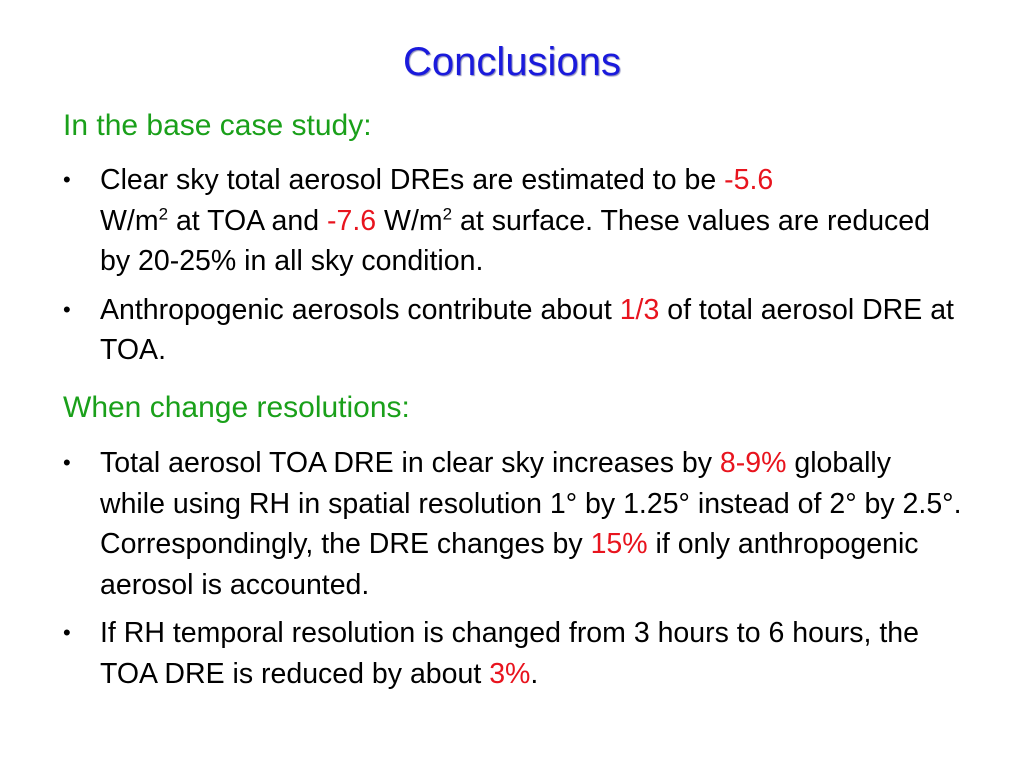 The width and height of the screenshot is (1024, 768). Describe the element at coordinates (527, 330) in the screenshot. I see `bullet-text: of total aerosol DRE at TOA.` at that location.